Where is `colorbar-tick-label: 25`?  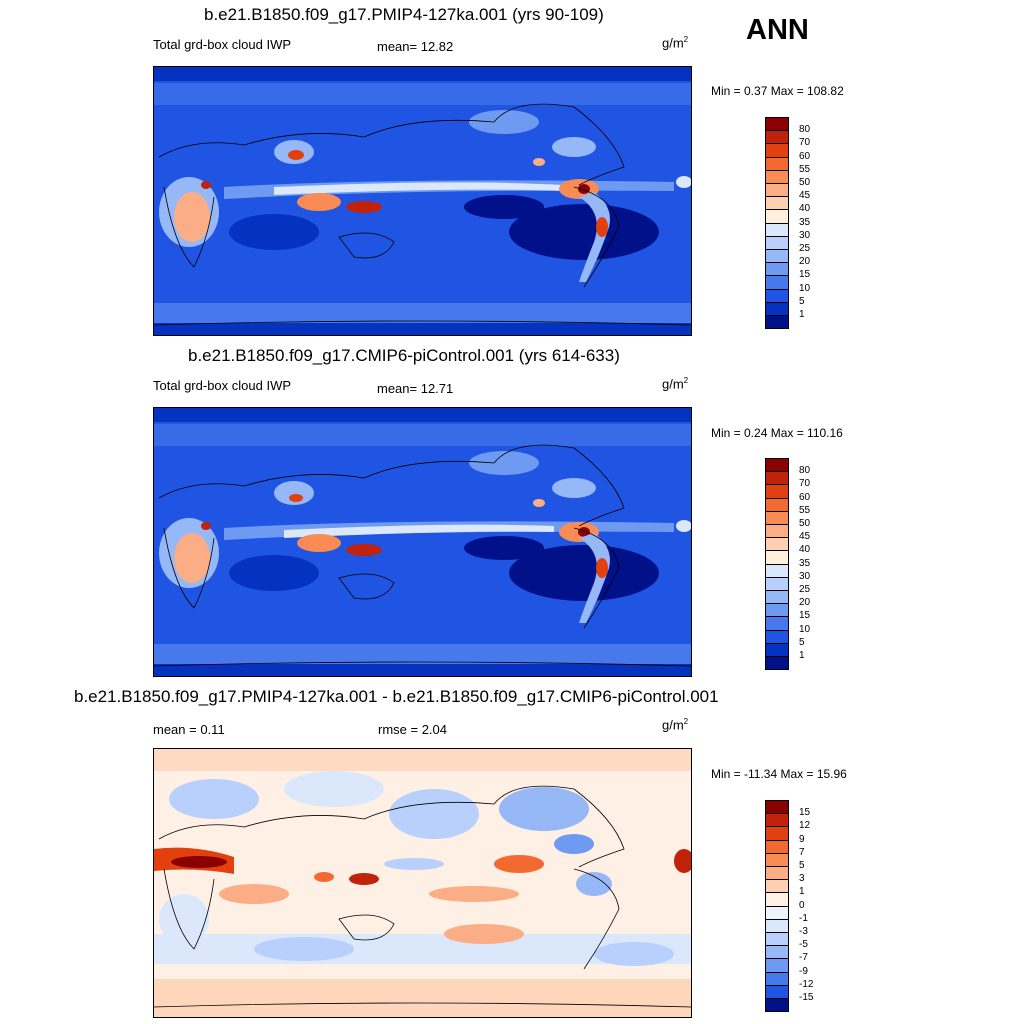 colorbar-tick-label: 25 is located at coordinates (805, 248).